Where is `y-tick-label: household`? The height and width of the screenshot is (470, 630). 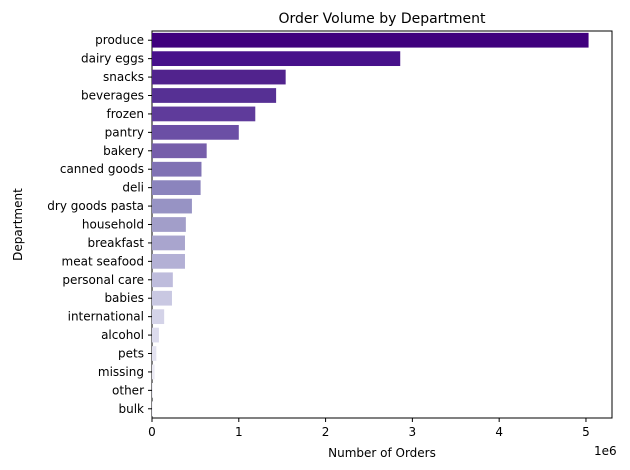
y-tick-label: household is located at coordinates (113, 225).